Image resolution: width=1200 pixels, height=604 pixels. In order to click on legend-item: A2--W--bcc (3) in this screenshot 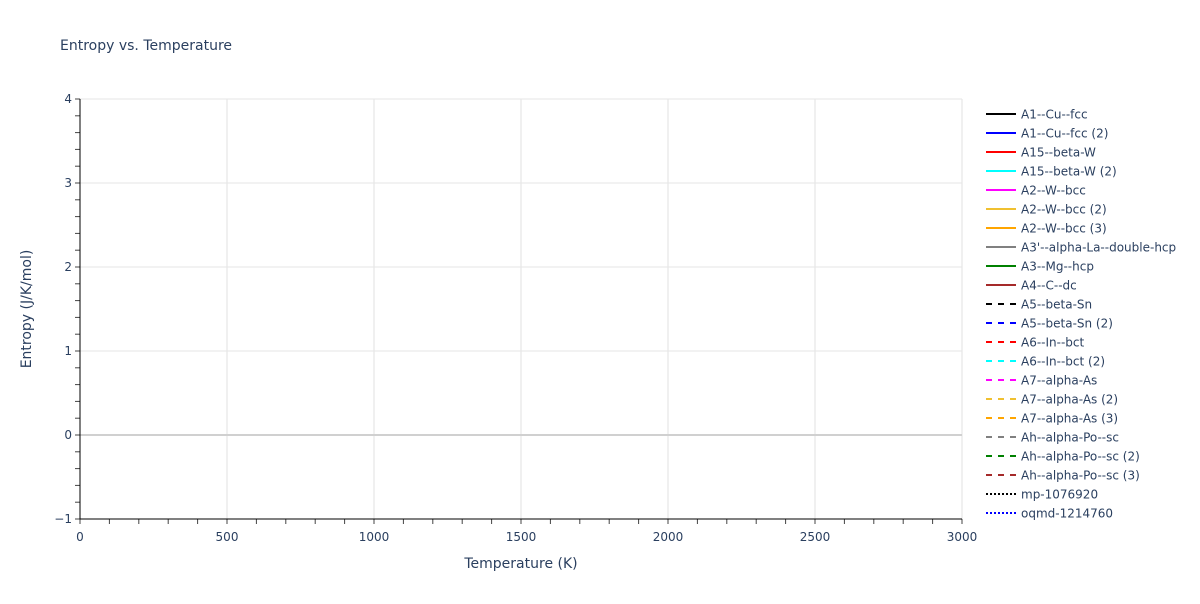, I will do `click(1046, 229)`.